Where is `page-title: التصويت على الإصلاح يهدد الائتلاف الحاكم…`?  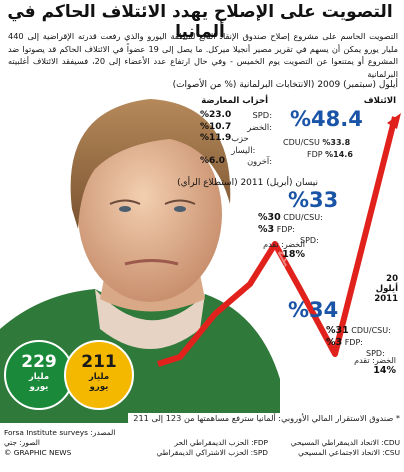
page-title: التصويت على الإصلاح يهدد الائتلاف الحاكم… is located at coordinates (200, 22).